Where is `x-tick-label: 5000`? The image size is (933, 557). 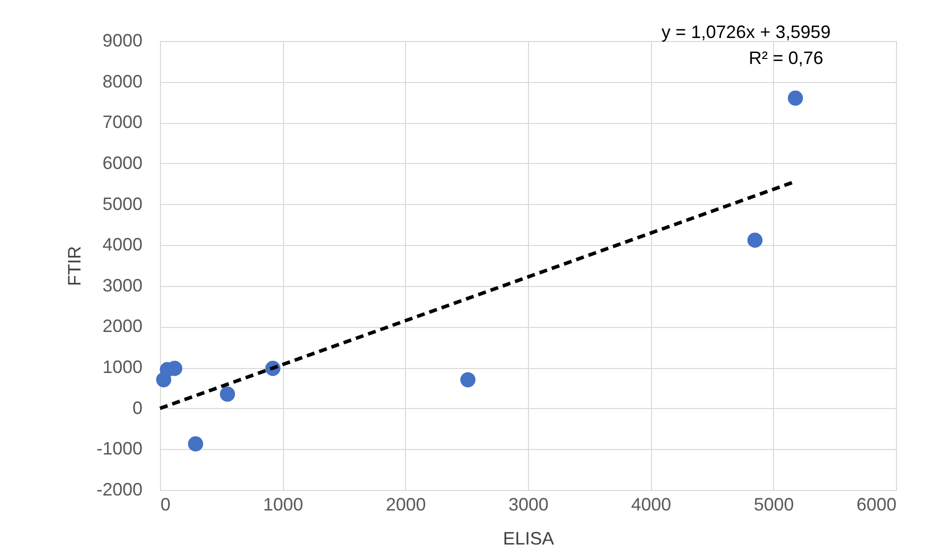 x-tick-label: 5000 is located at coordinates (774, 504).